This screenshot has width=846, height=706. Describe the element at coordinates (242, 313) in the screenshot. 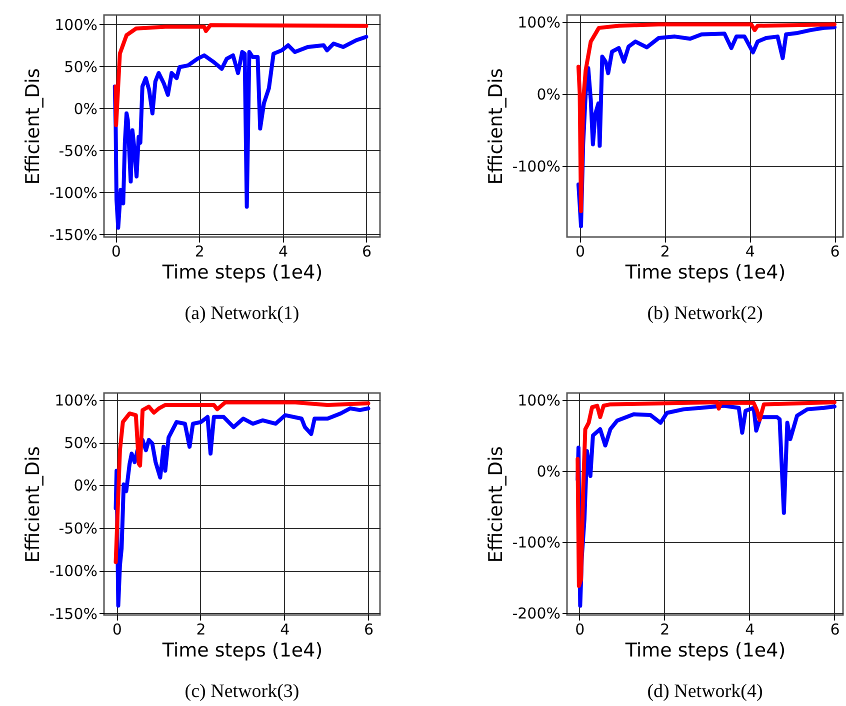

I see `text: (a) Network(1)` at that location.